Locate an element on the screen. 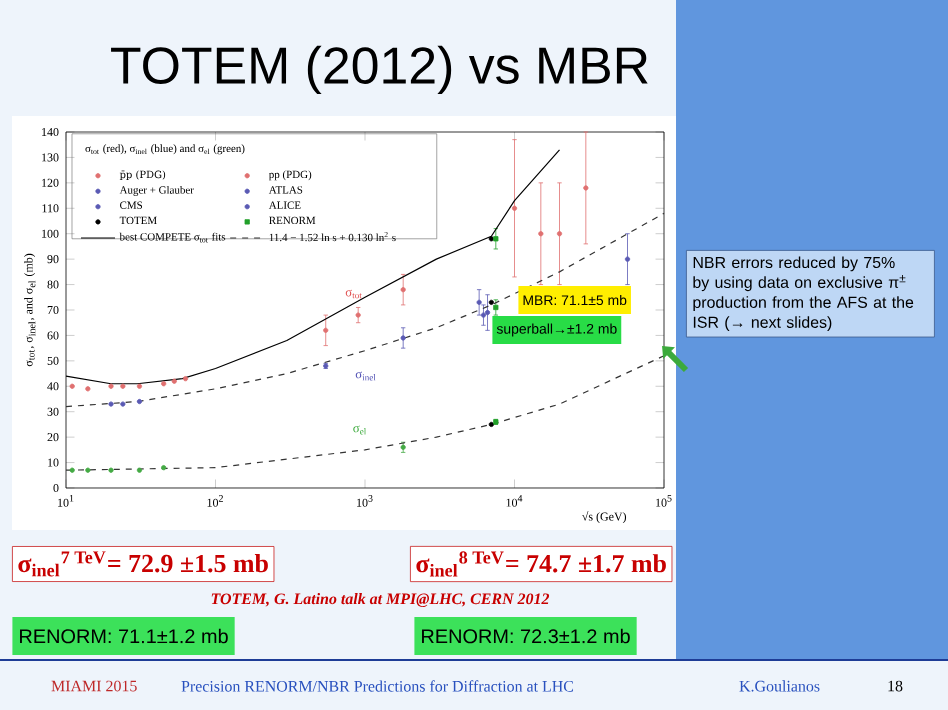  text: σ$_{inel}$$^{7 TeV}$= 72.9 ±1.5 mb is located at coordinates (143, 564).